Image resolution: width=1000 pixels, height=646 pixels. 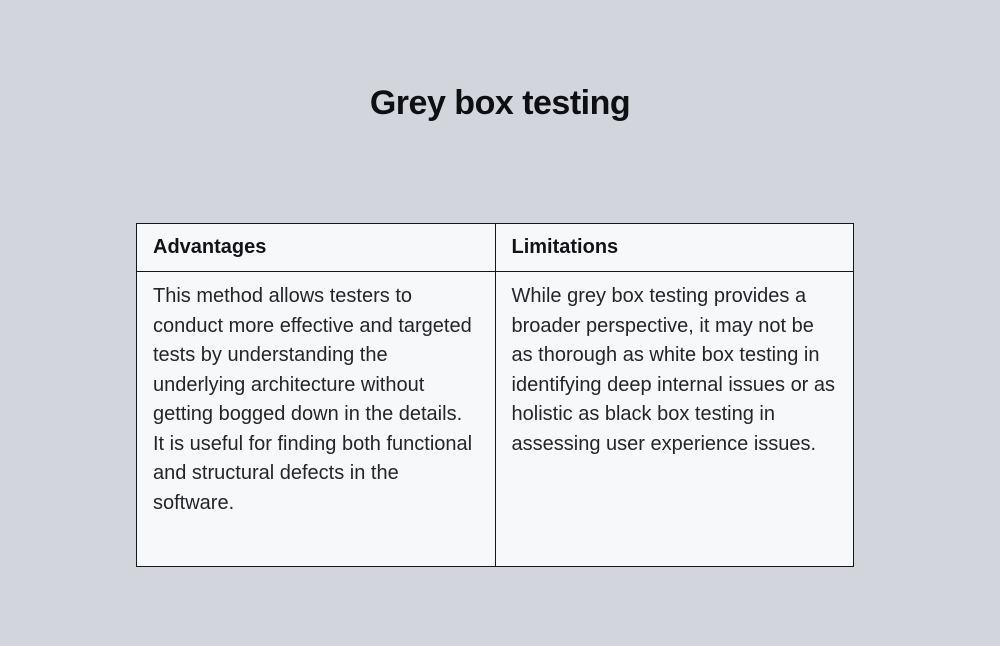 I want to click on table-header-row: Advantages Limitations, so click(x=495, y=247).